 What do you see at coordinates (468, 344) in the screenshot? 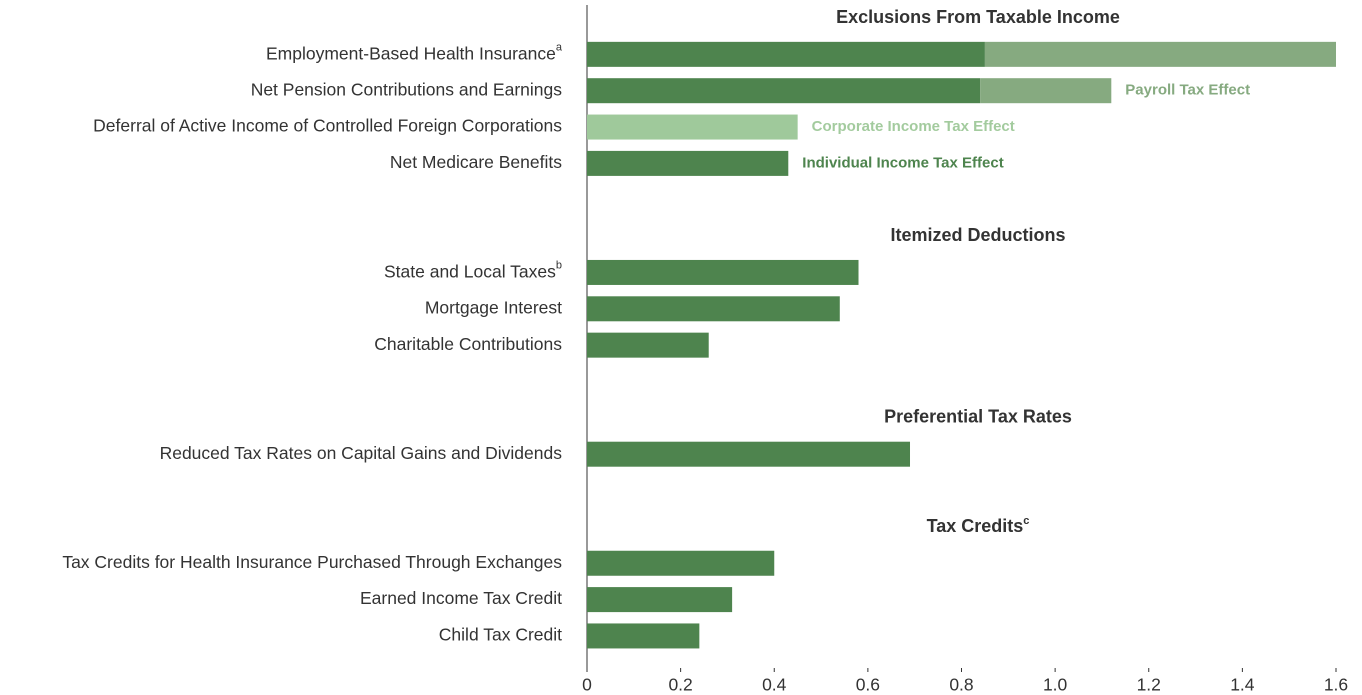
I see `category-label: Charitable Contributions` at bounding box center [468, 344].